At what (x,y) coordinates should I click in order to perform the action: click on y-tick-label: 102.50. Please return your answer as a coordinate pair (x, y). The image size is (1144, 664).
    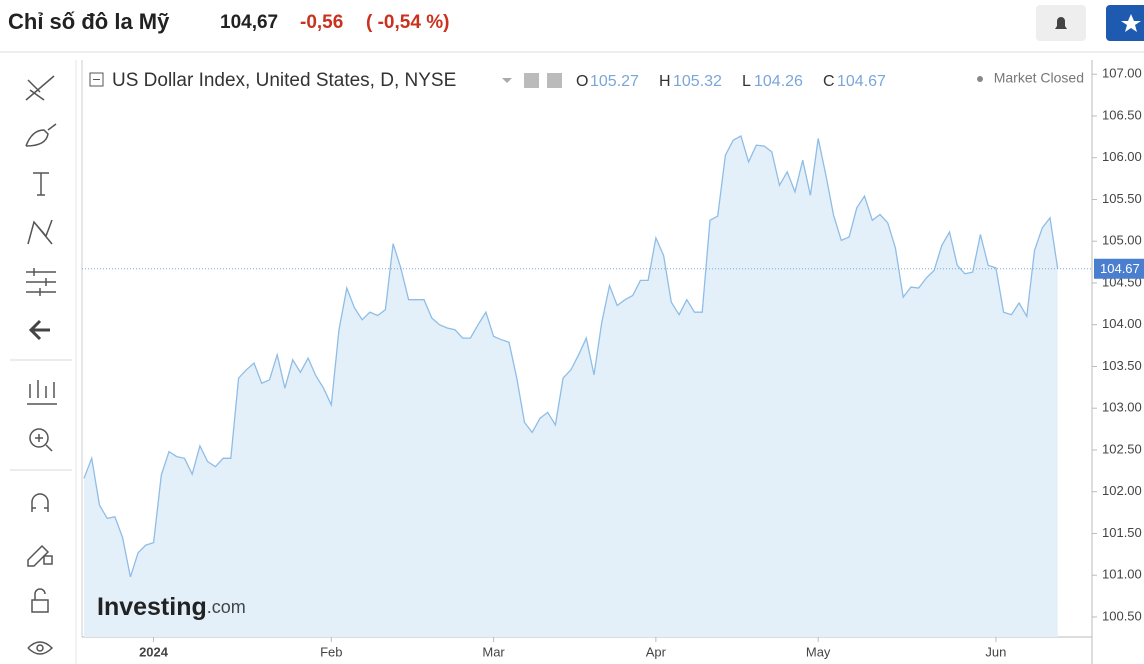
    Looking at the image, I should click on (1122, 448).